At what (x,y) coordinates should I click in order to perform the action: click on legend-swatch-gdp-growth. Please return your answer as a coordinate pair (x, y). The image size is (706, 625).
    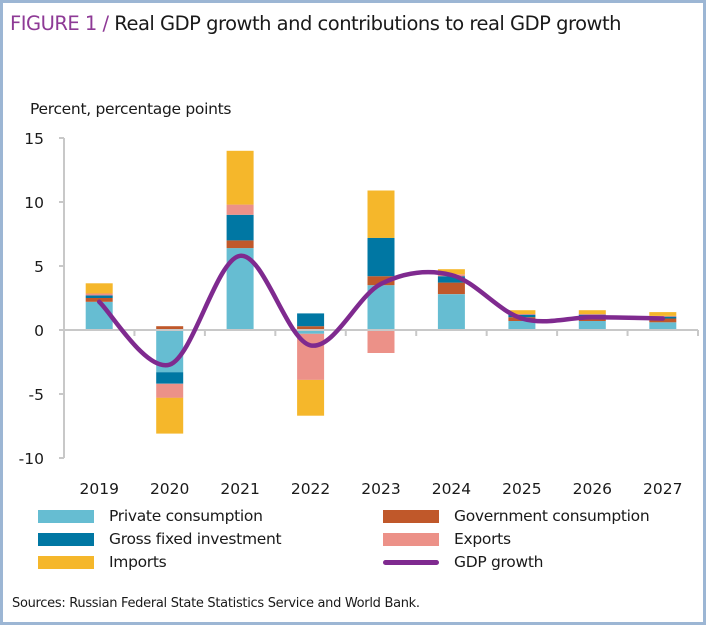
    Looking at the image, I should click on (411, 562).